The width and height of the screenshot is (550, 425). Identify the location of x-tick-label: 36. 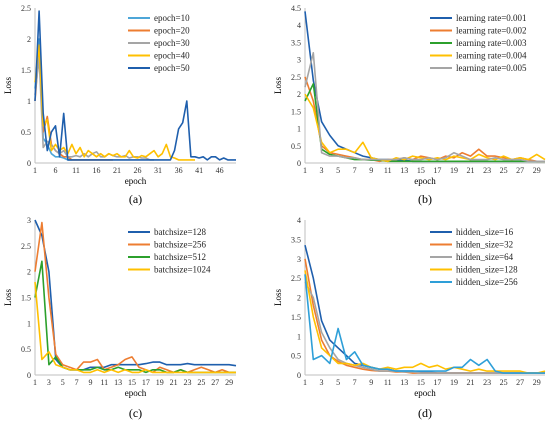
(179, 170).